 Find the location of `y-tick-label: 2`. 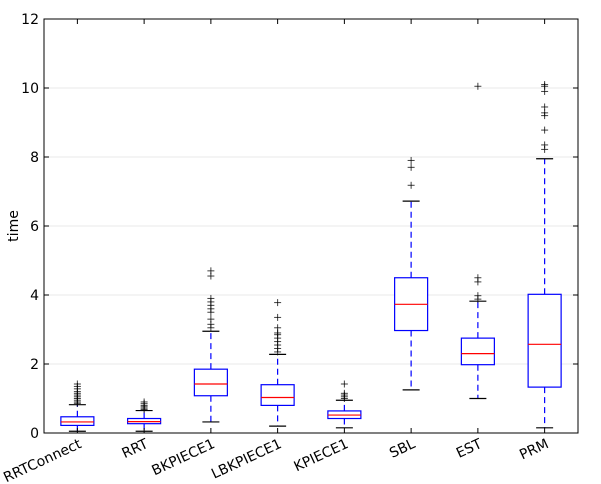

y-tick-label: 2 is located at coordinates (34, 365).